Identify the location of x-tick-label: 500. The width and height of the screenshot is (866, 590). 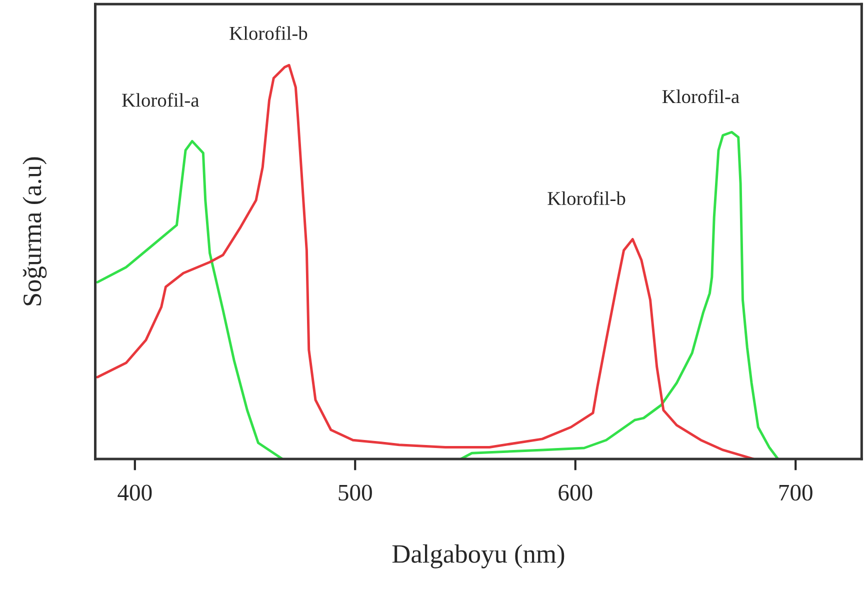
(355, 492).